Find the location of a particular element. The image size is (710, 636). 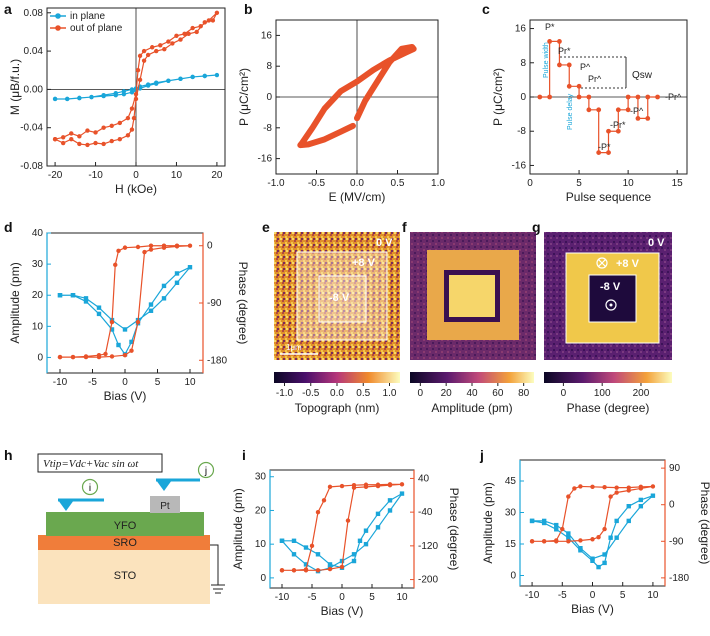

y-axis-label: P (μC/cm²) is located at coordinates (498, 97).